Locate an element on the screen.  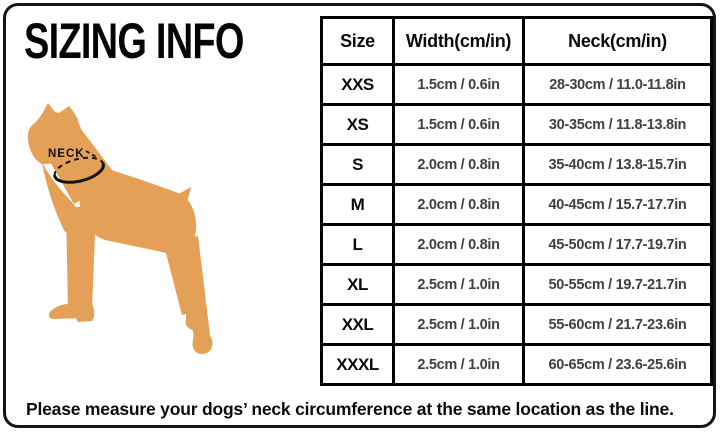
size-cell: XL is located at coordinates (357, 284).